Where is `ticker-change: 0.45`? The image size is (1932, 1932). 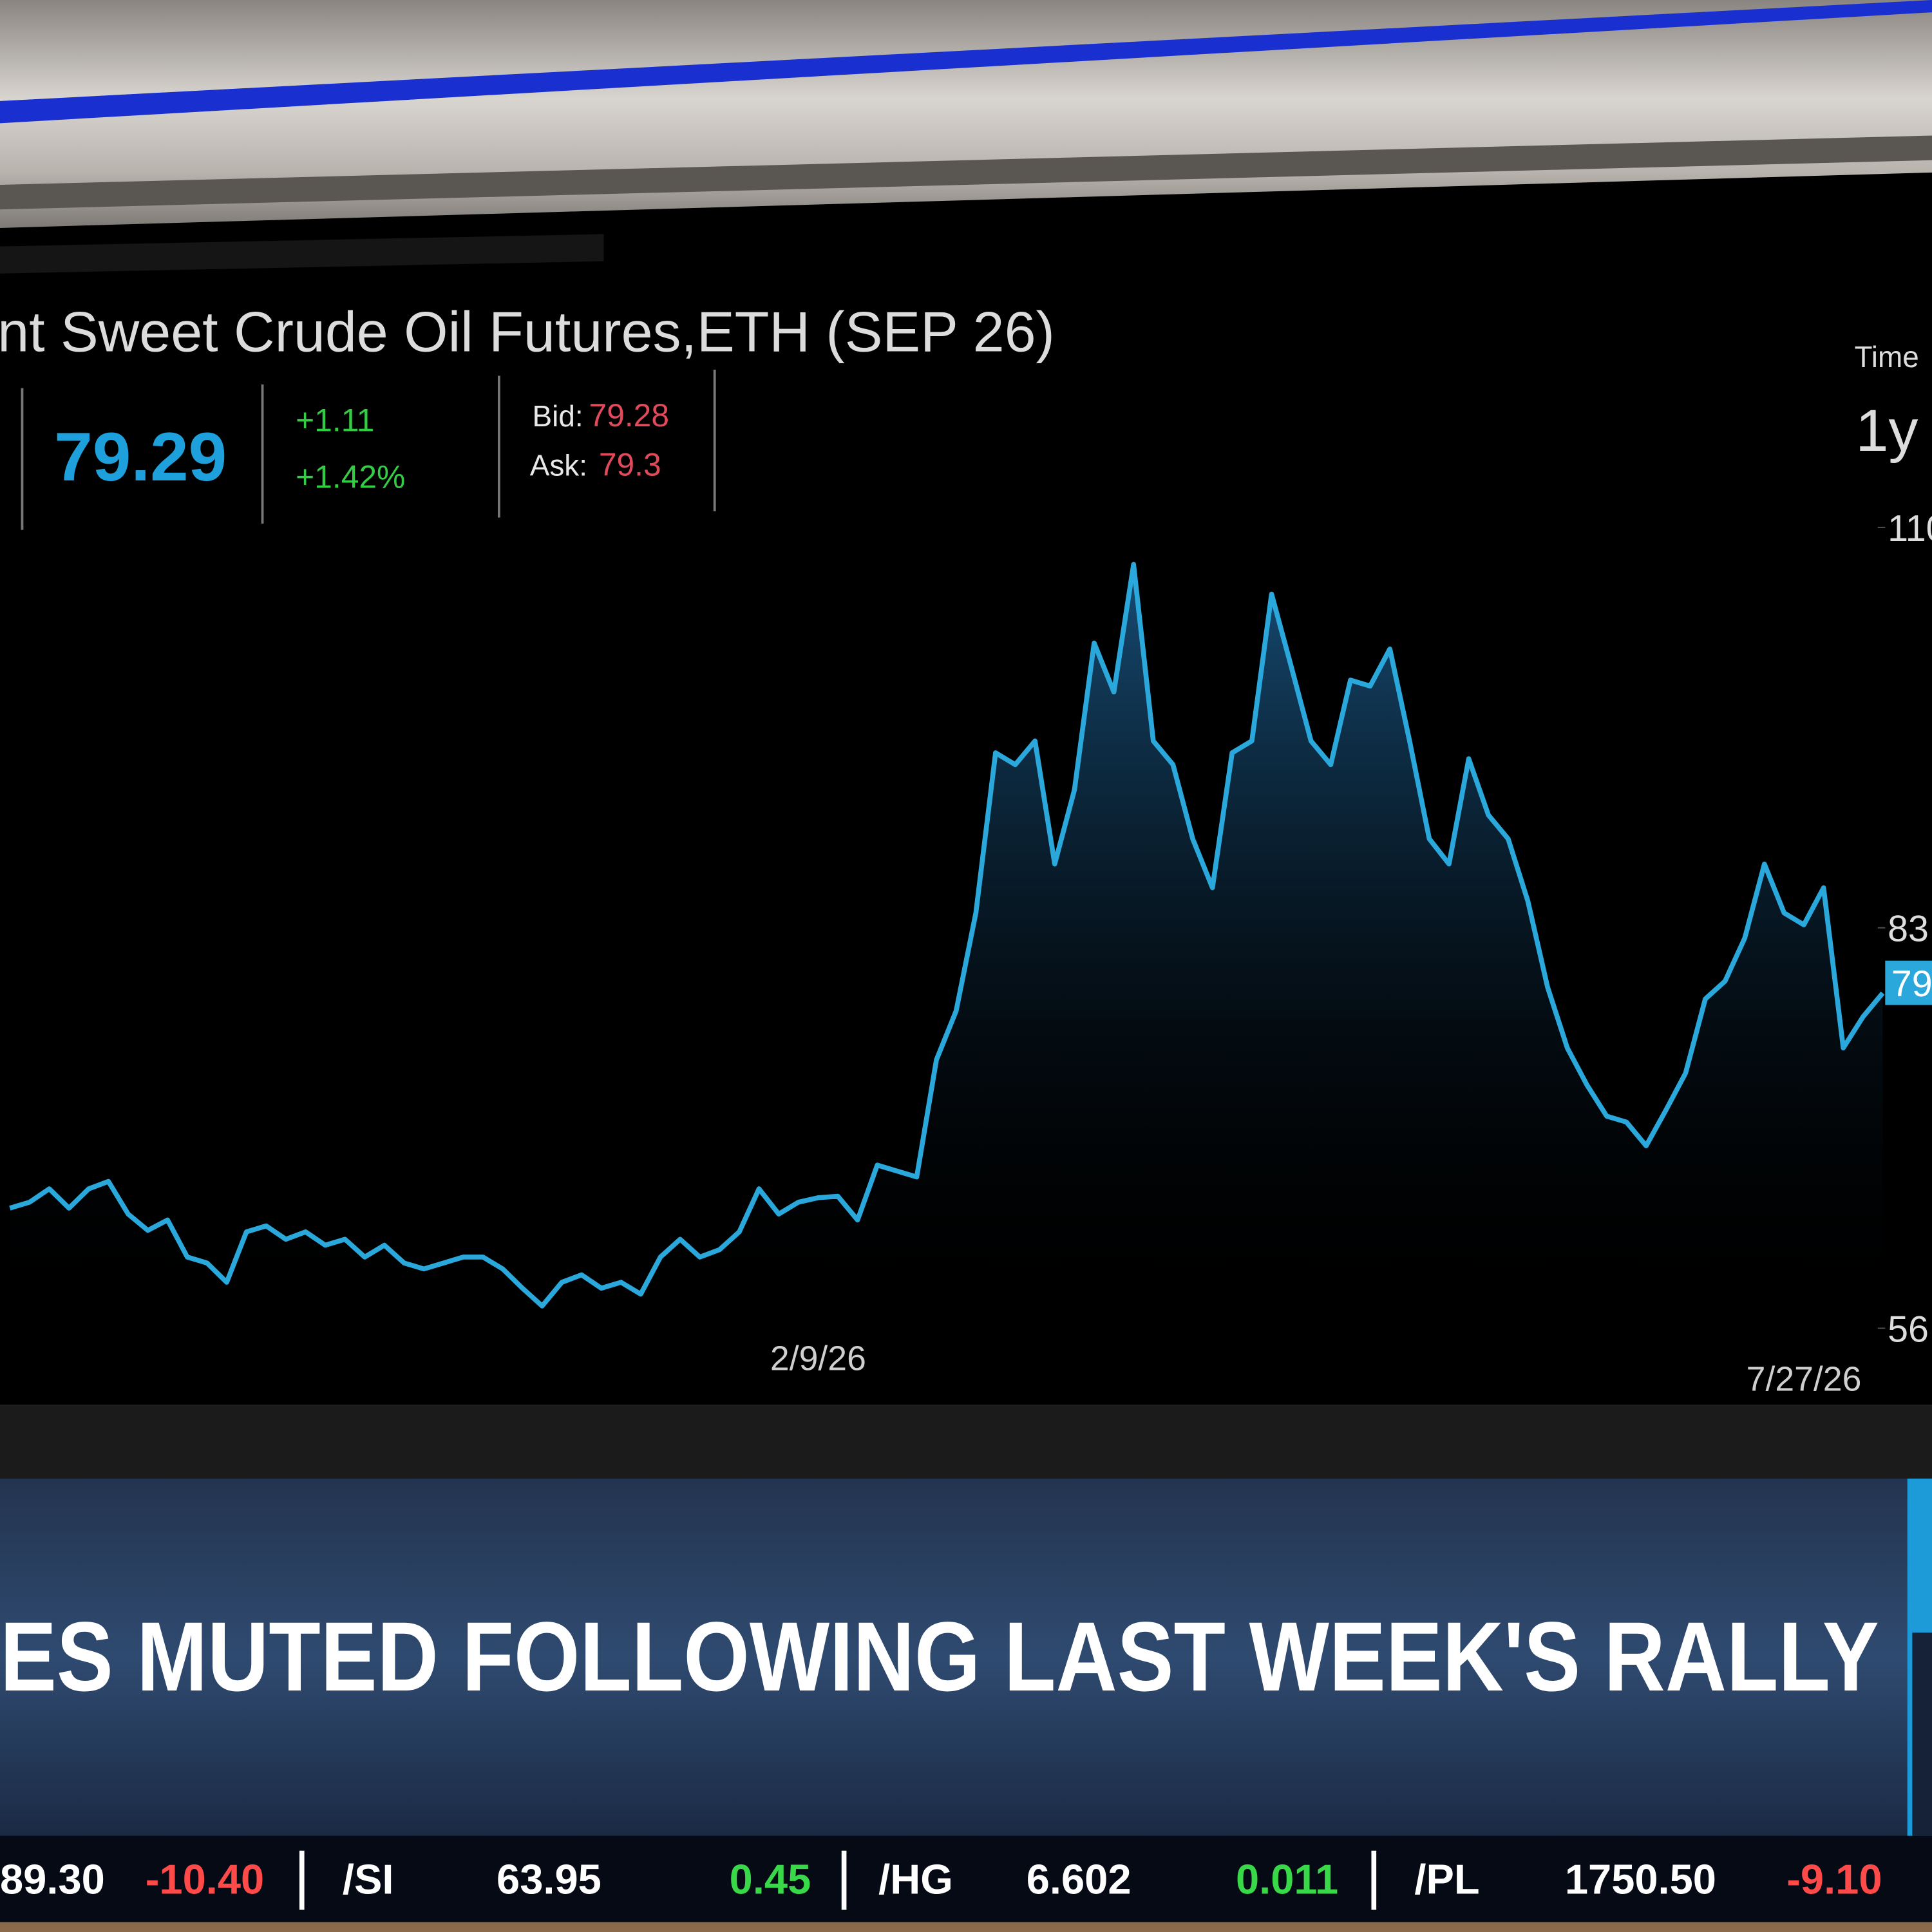
ticker-change: 0.45 is located at coordinates (771, 1880).